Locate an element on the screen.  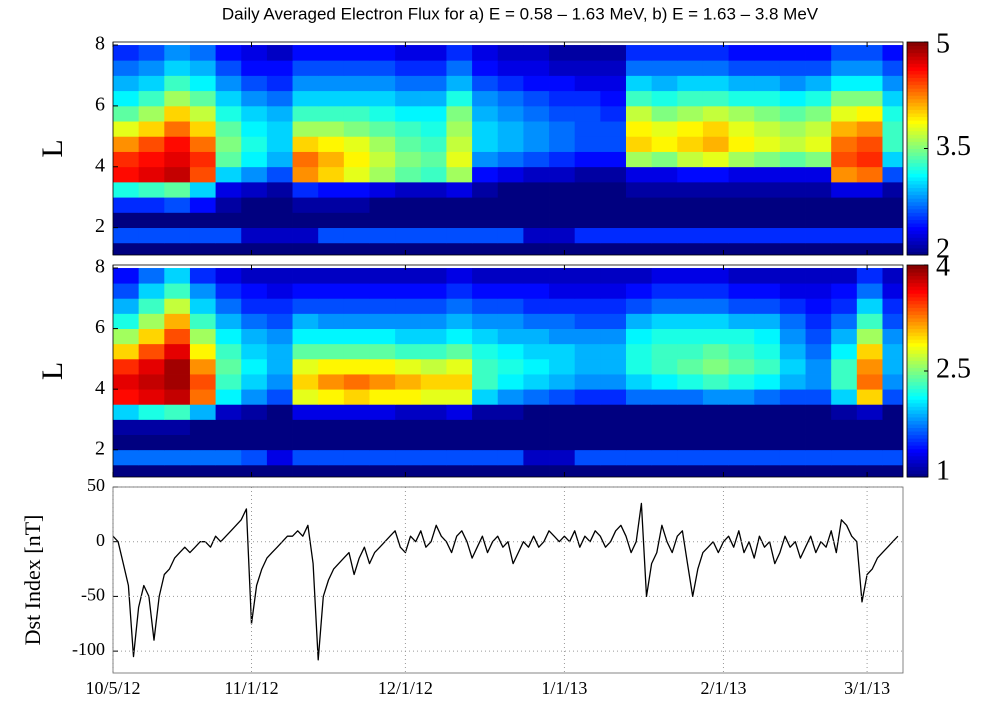
colorbar-tick-label: 2.5 is located at coordinates (953, 368).